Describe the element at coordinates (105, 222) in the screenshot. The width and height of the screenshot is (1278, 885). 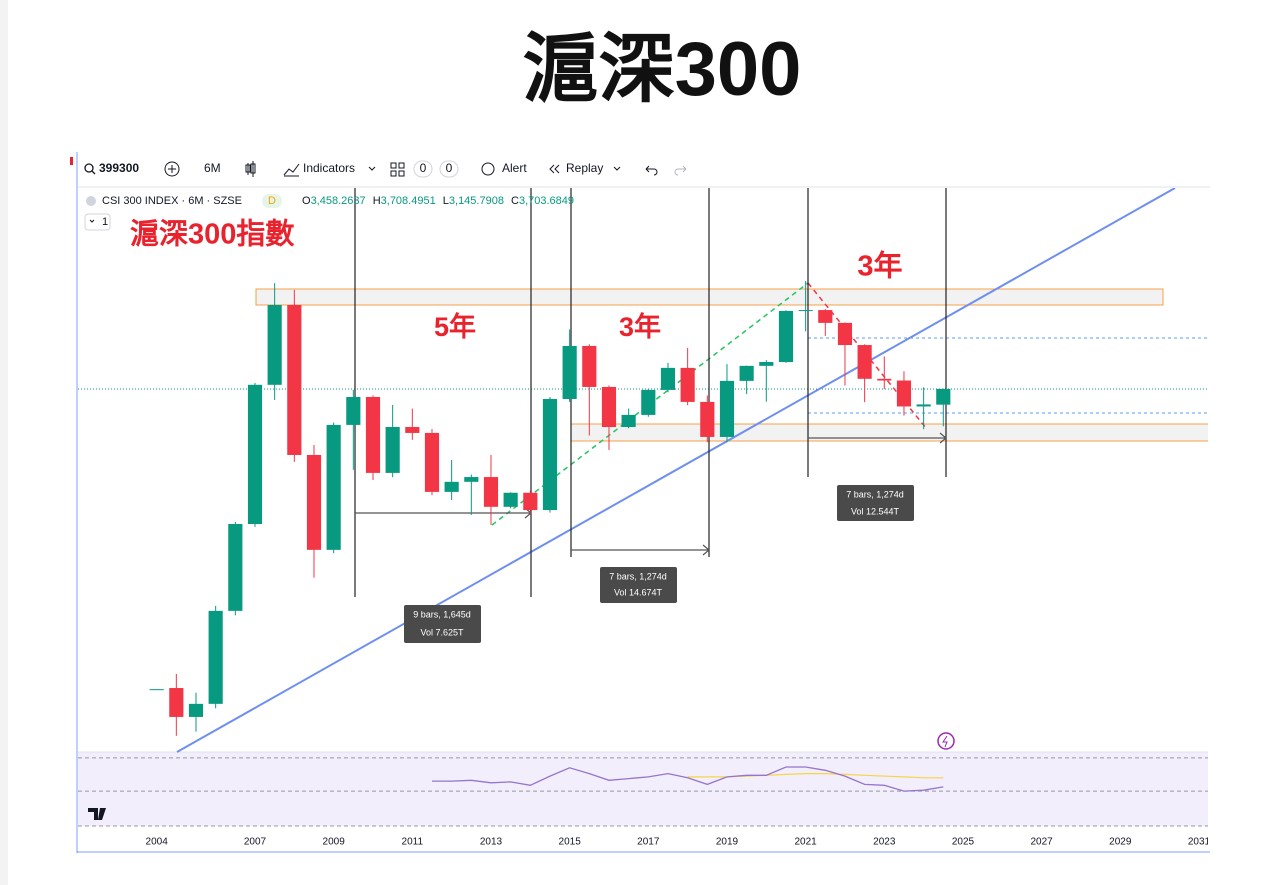
I see `pane-button-label: 1` at that location.